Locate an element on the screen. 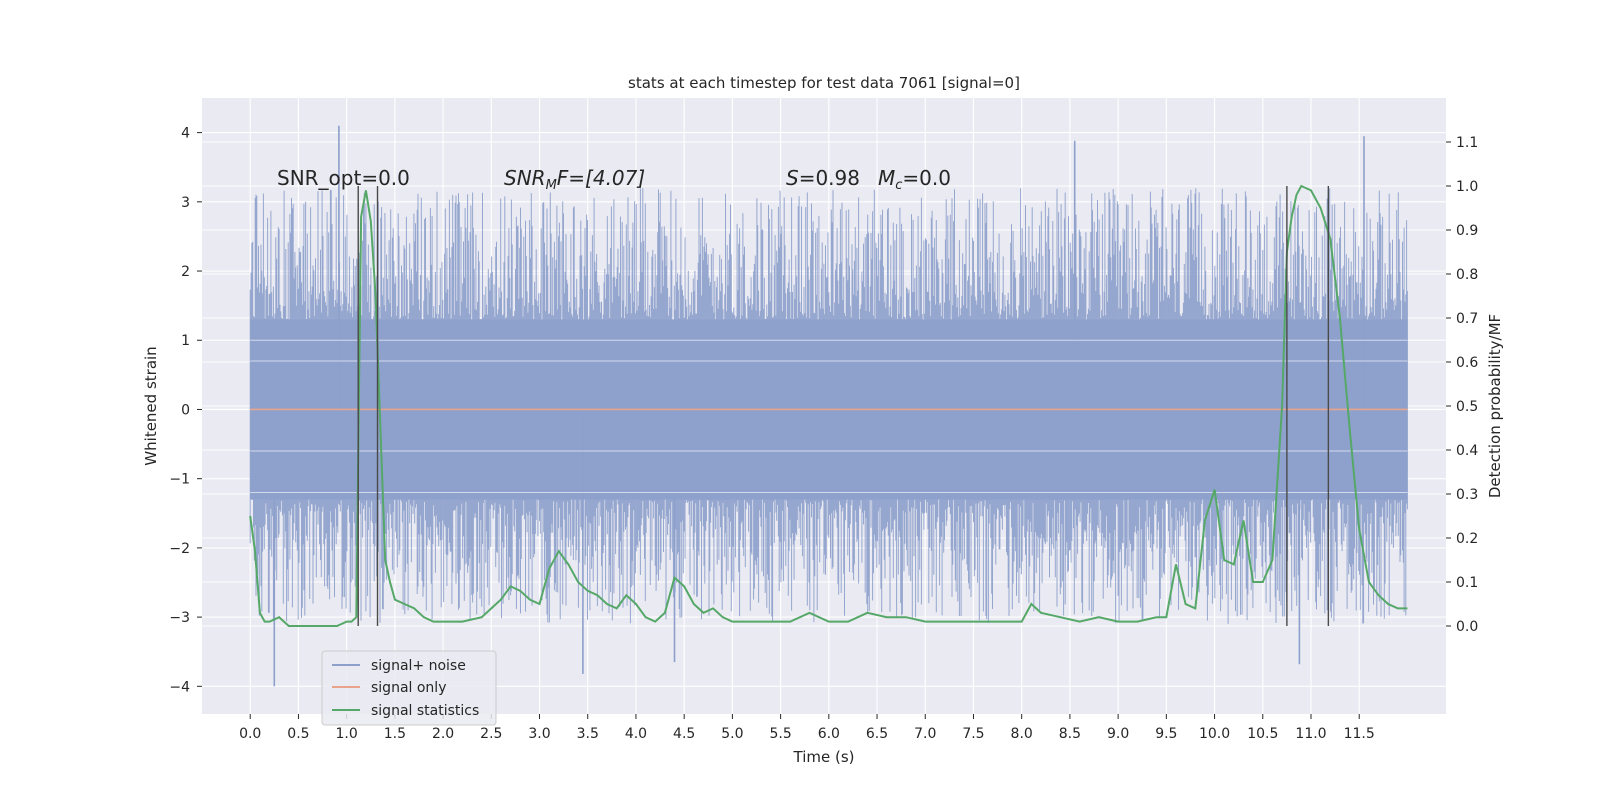 The image size is (1600, 800). s-value: =0.98 is located at coordinates (829, 178).